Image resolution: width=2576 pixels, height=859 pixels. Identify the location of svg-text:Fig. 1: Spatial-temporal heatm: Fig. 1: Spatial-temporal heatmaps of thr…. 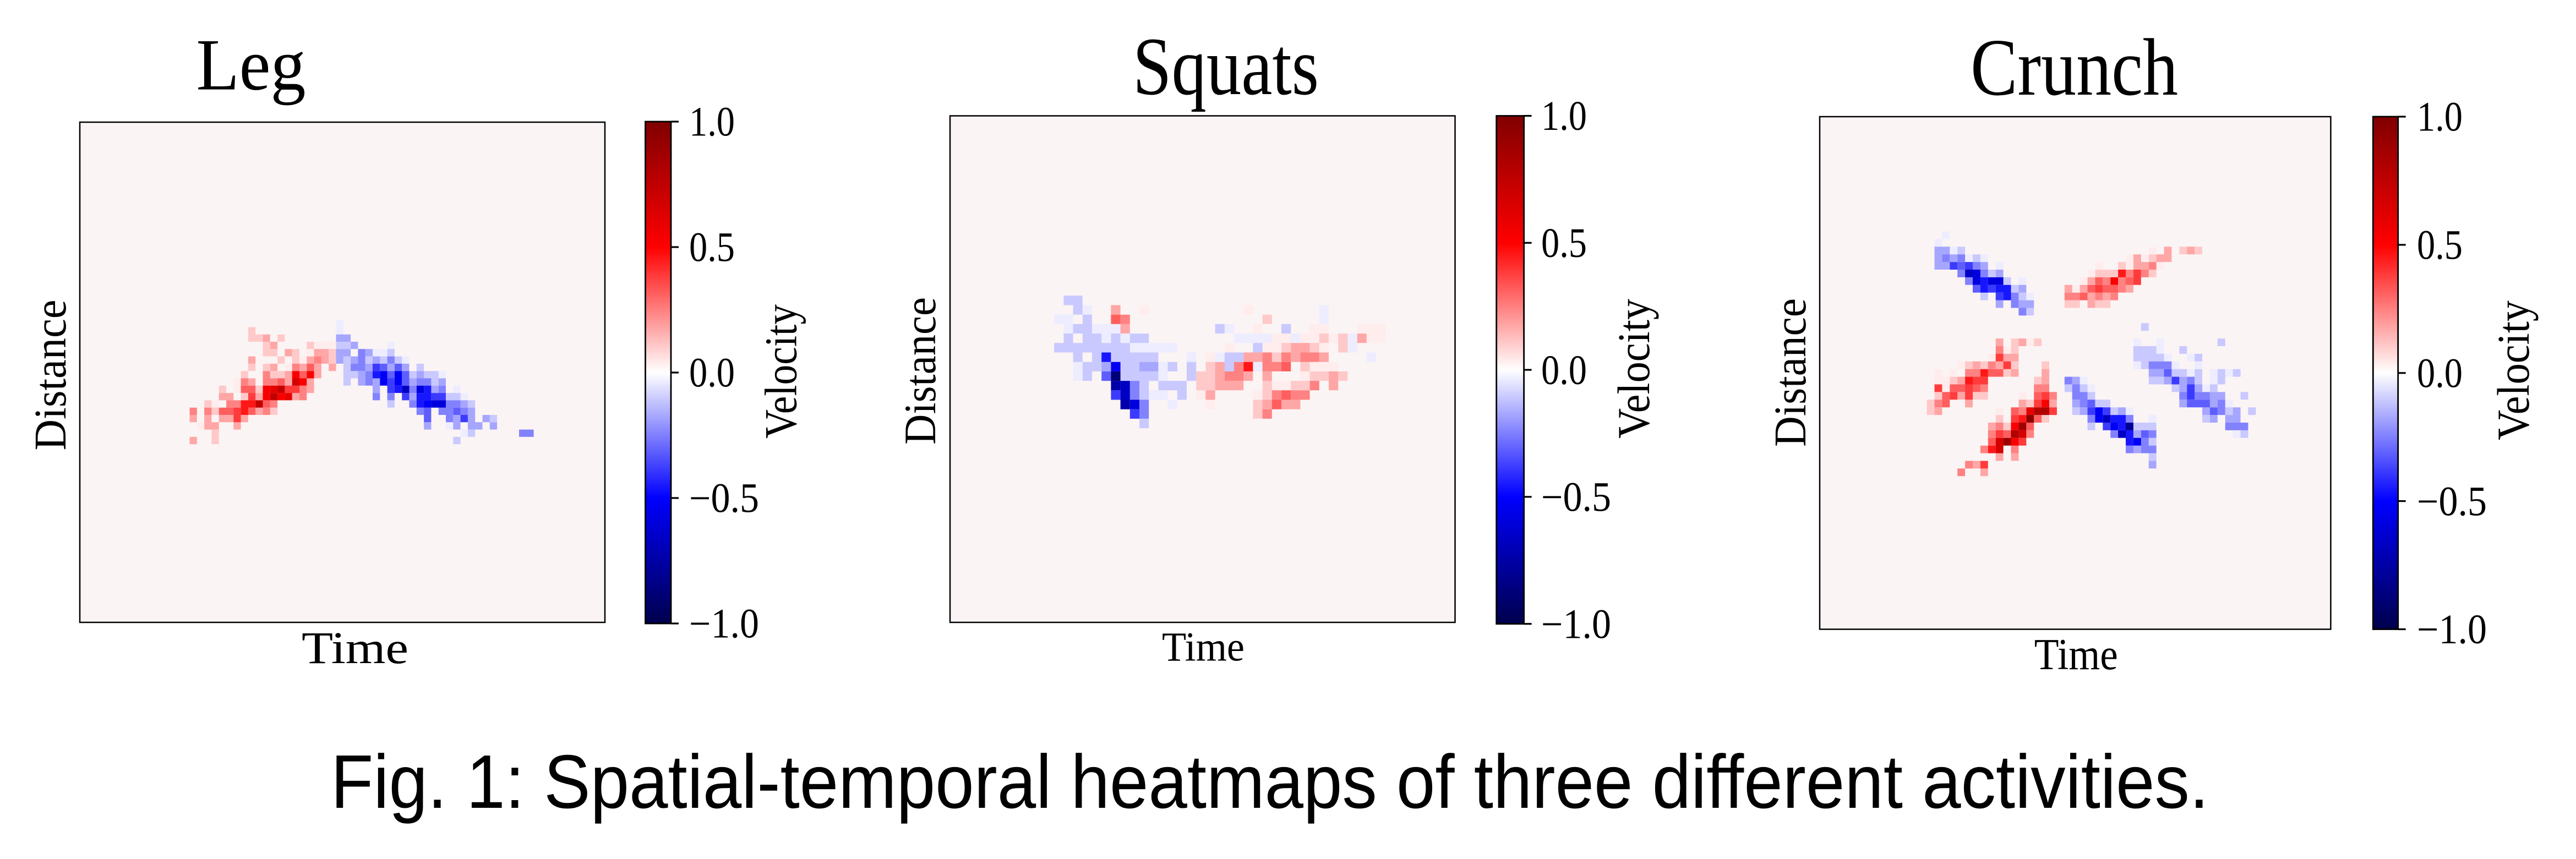
(1270, 782).